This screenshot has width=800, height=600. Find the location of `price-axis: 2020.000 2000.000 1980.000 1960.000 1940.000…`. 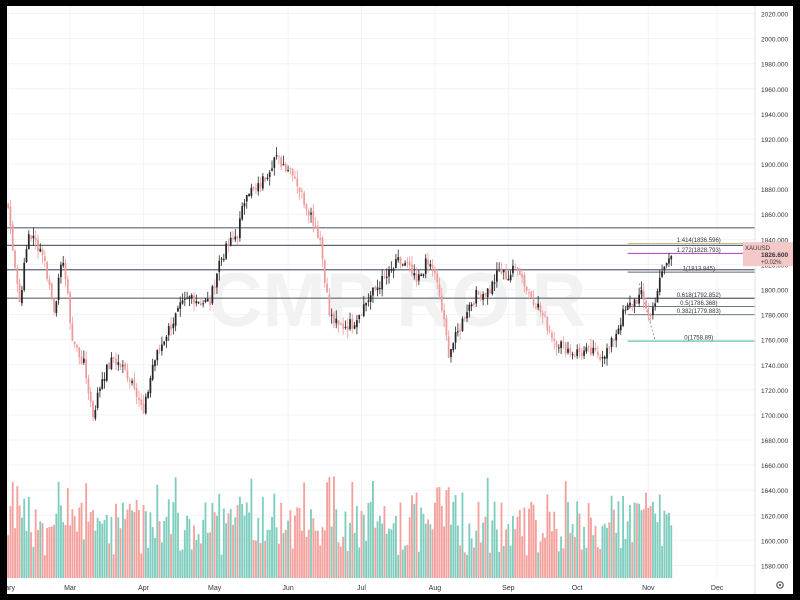

price-axis: 2020.000 2000.000 1980.000 1960.000 1940.000… is located at coordinates (768, 300).